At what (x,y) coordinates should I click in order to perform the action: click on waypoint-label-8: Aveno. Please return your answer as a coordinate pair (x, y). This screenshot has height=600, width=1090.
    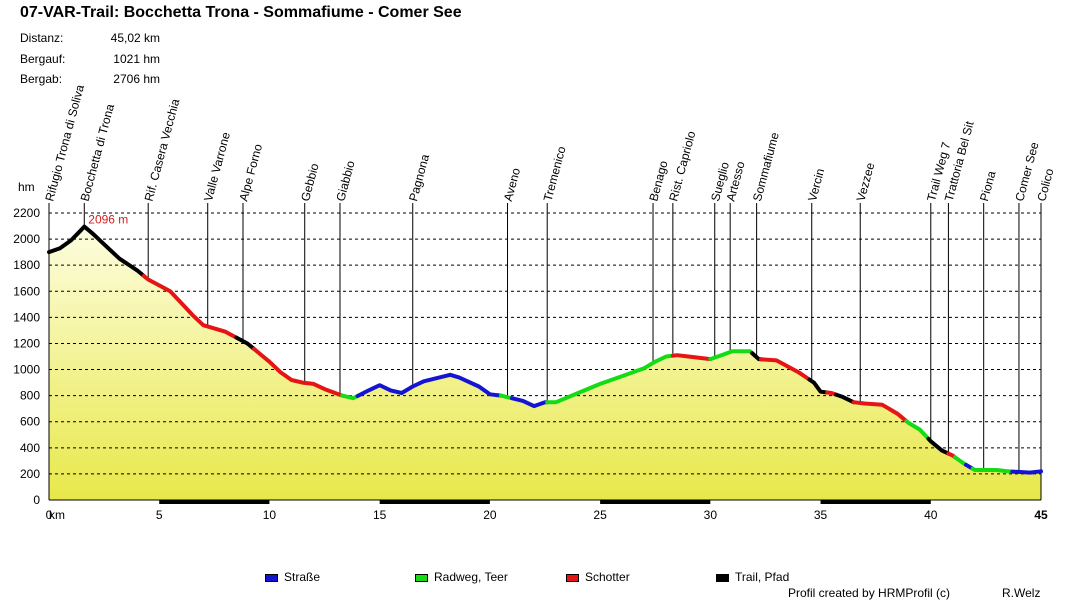
    Looking at the image, I should click on (512, 184).